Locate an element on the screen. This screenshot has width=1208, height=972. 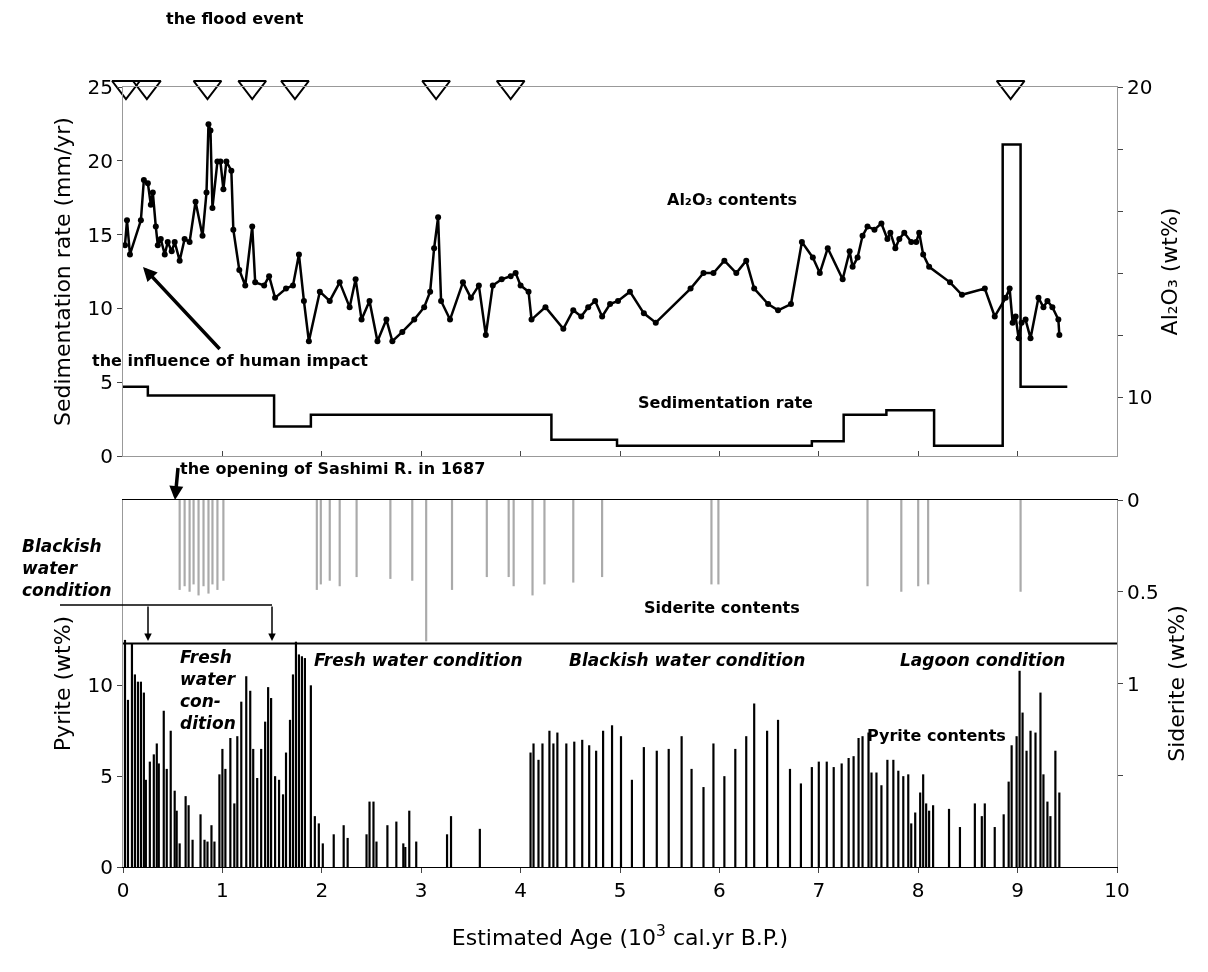
annotation: Siderite contents is located at coordinates (722, 607).